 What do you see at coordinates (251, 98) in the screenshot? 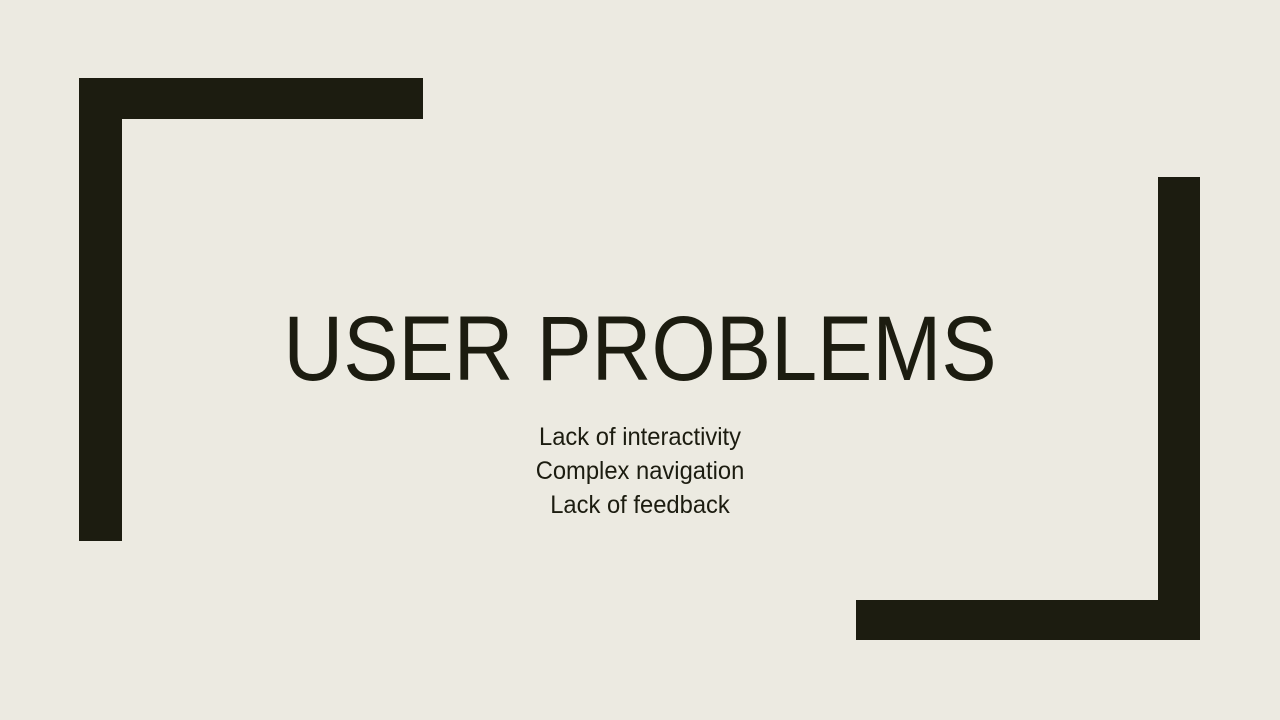
I see `top-left-bracket-horizontal` at bounding box center [251, 98].